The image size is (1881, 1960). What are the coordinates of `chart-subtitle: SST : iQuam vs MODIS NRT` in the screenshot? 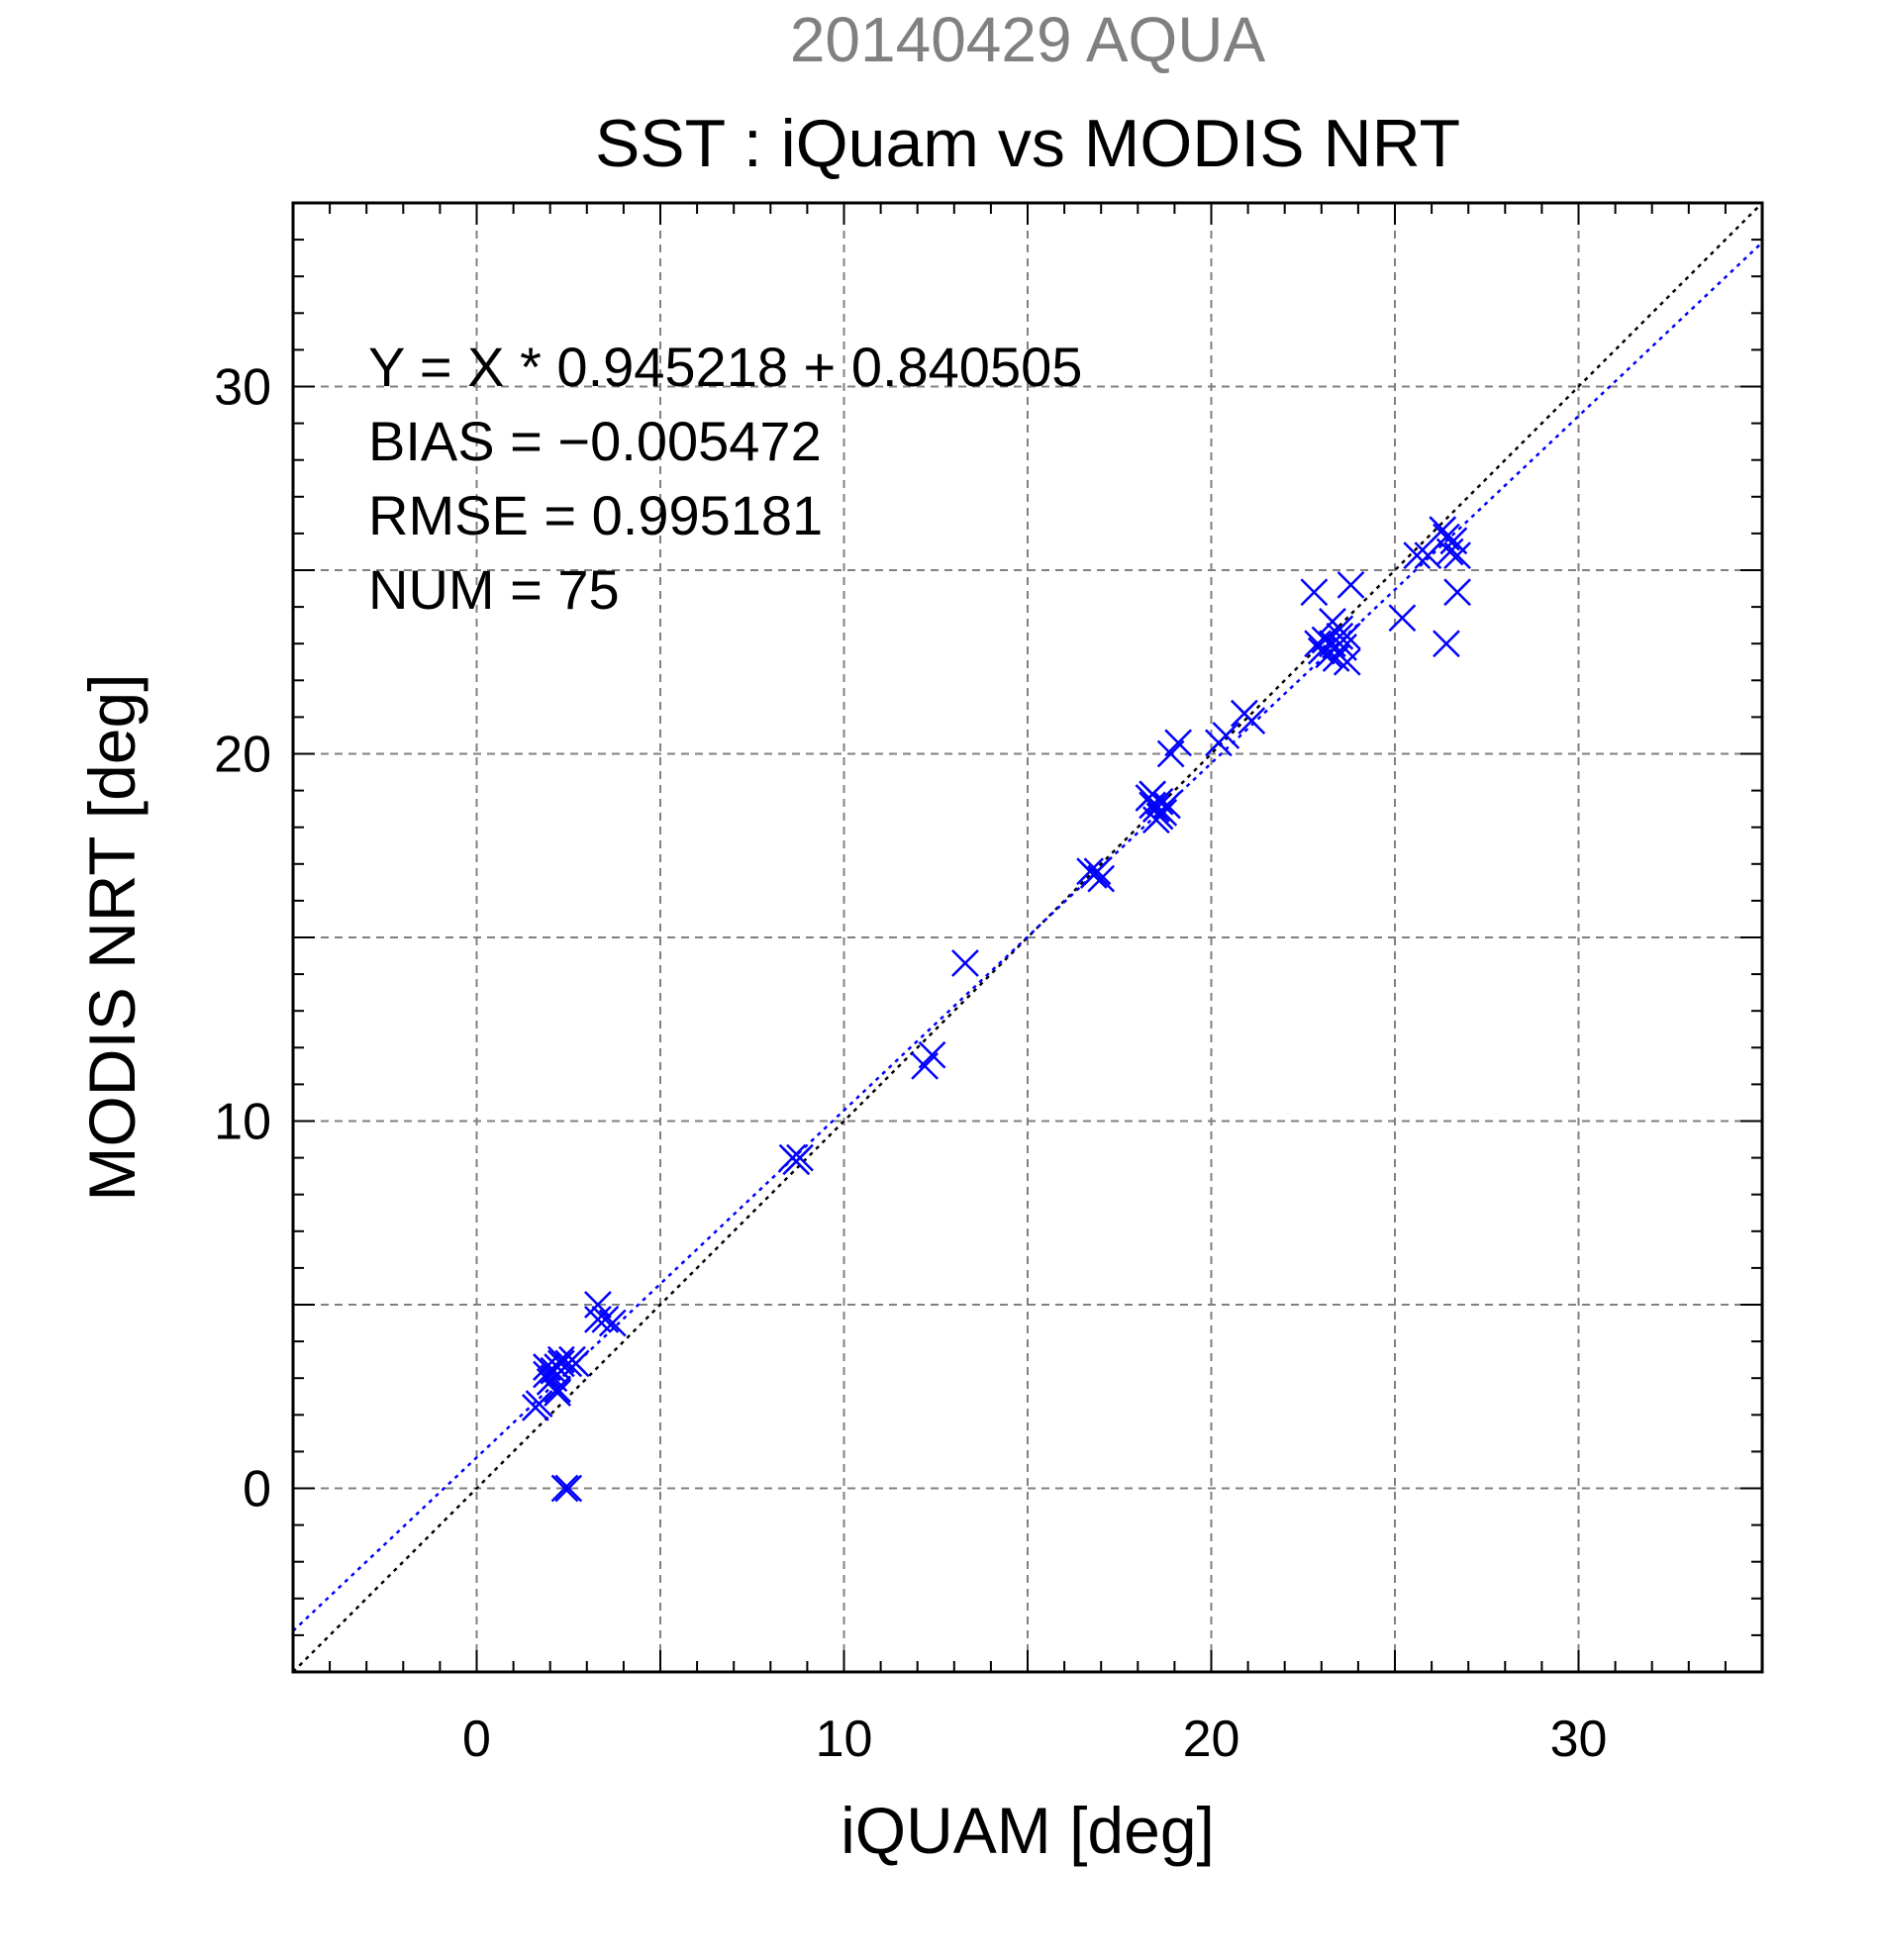 It's located at (1027, 143).